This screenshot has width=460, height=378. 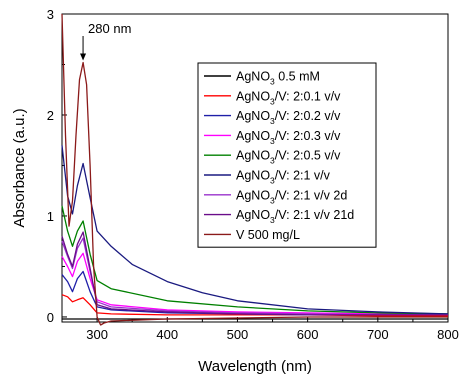 What do you see at coordinates (50, 14) in the screenshot?
I see `y-tick-label: 3` at bounding box center [50, 14].